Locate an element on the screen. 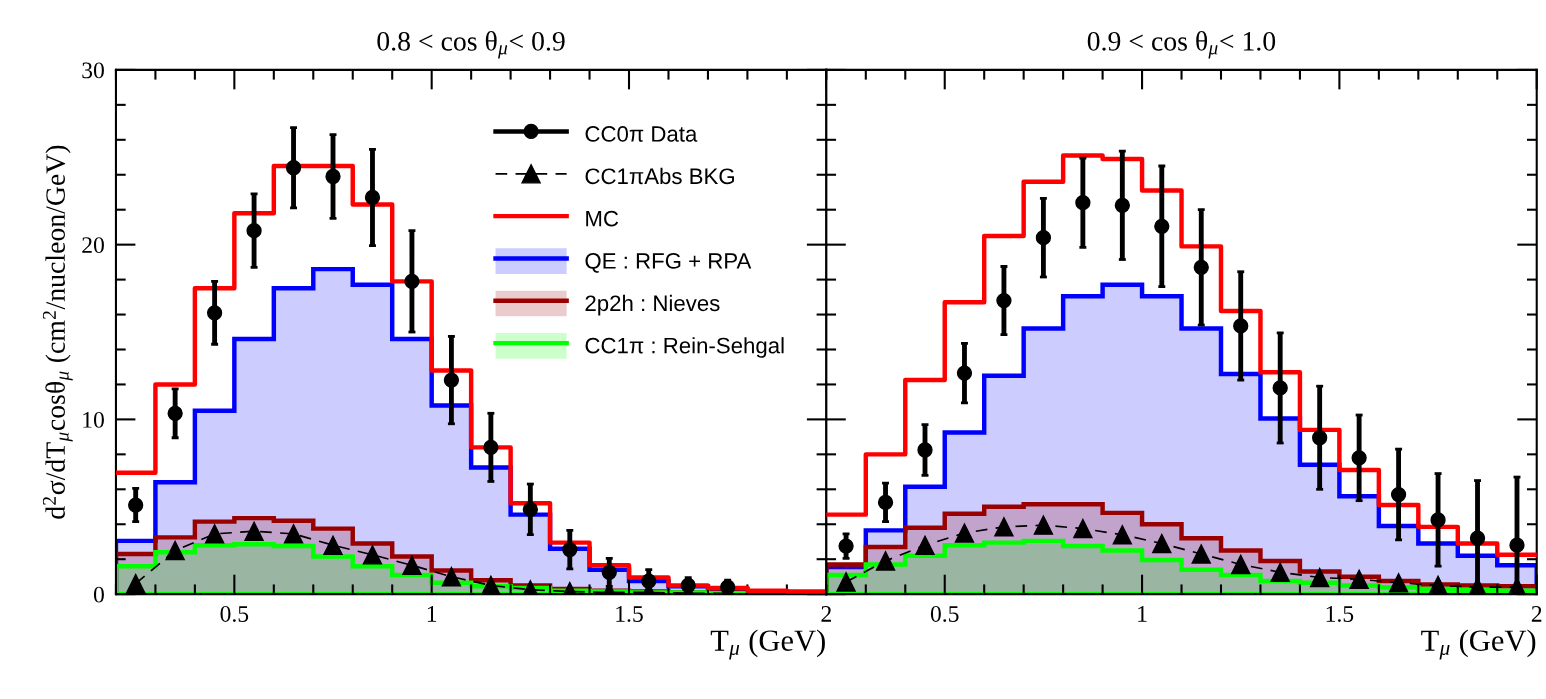 This screenshot has height=699, width=1546. text: d$^{2}$σ/dT$_{μ}$cosθ$_{μ}$ (cm$^{2}$/nucleon/GeV) is located at coordinates (57, 332).